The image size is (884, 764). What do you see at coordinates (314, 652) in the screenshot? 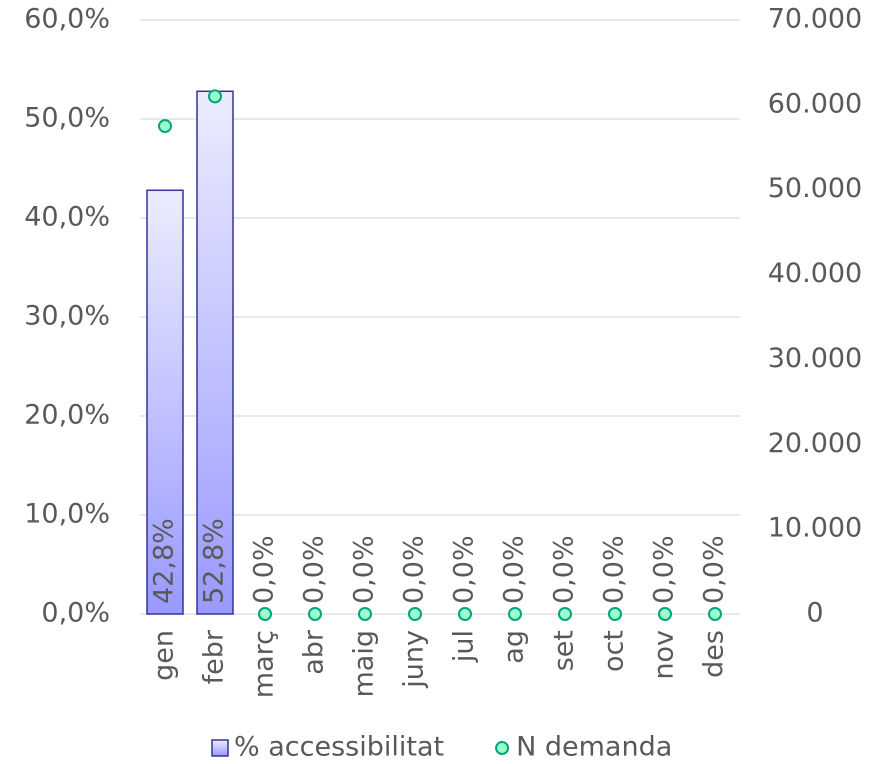
I see `x-tick-label: abr` at bounding box center [314, 652].